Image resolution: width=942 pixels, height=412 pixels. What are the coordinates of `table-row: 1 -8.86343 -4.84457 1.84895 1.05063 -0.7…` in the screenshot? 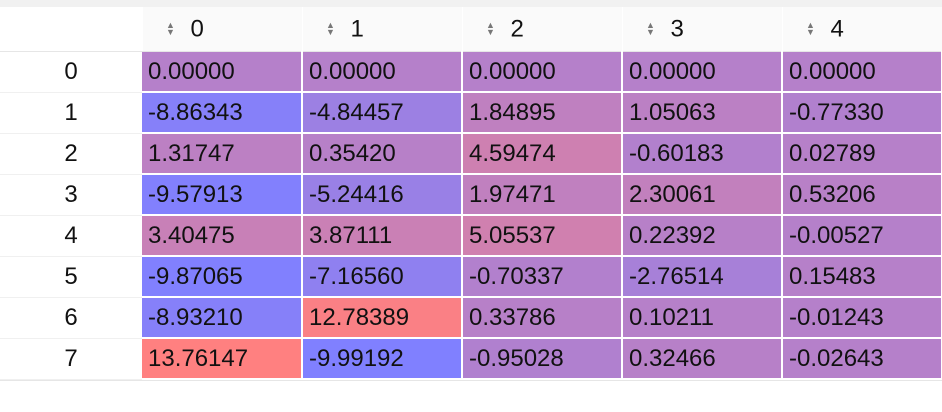 It's located at (471, 113).